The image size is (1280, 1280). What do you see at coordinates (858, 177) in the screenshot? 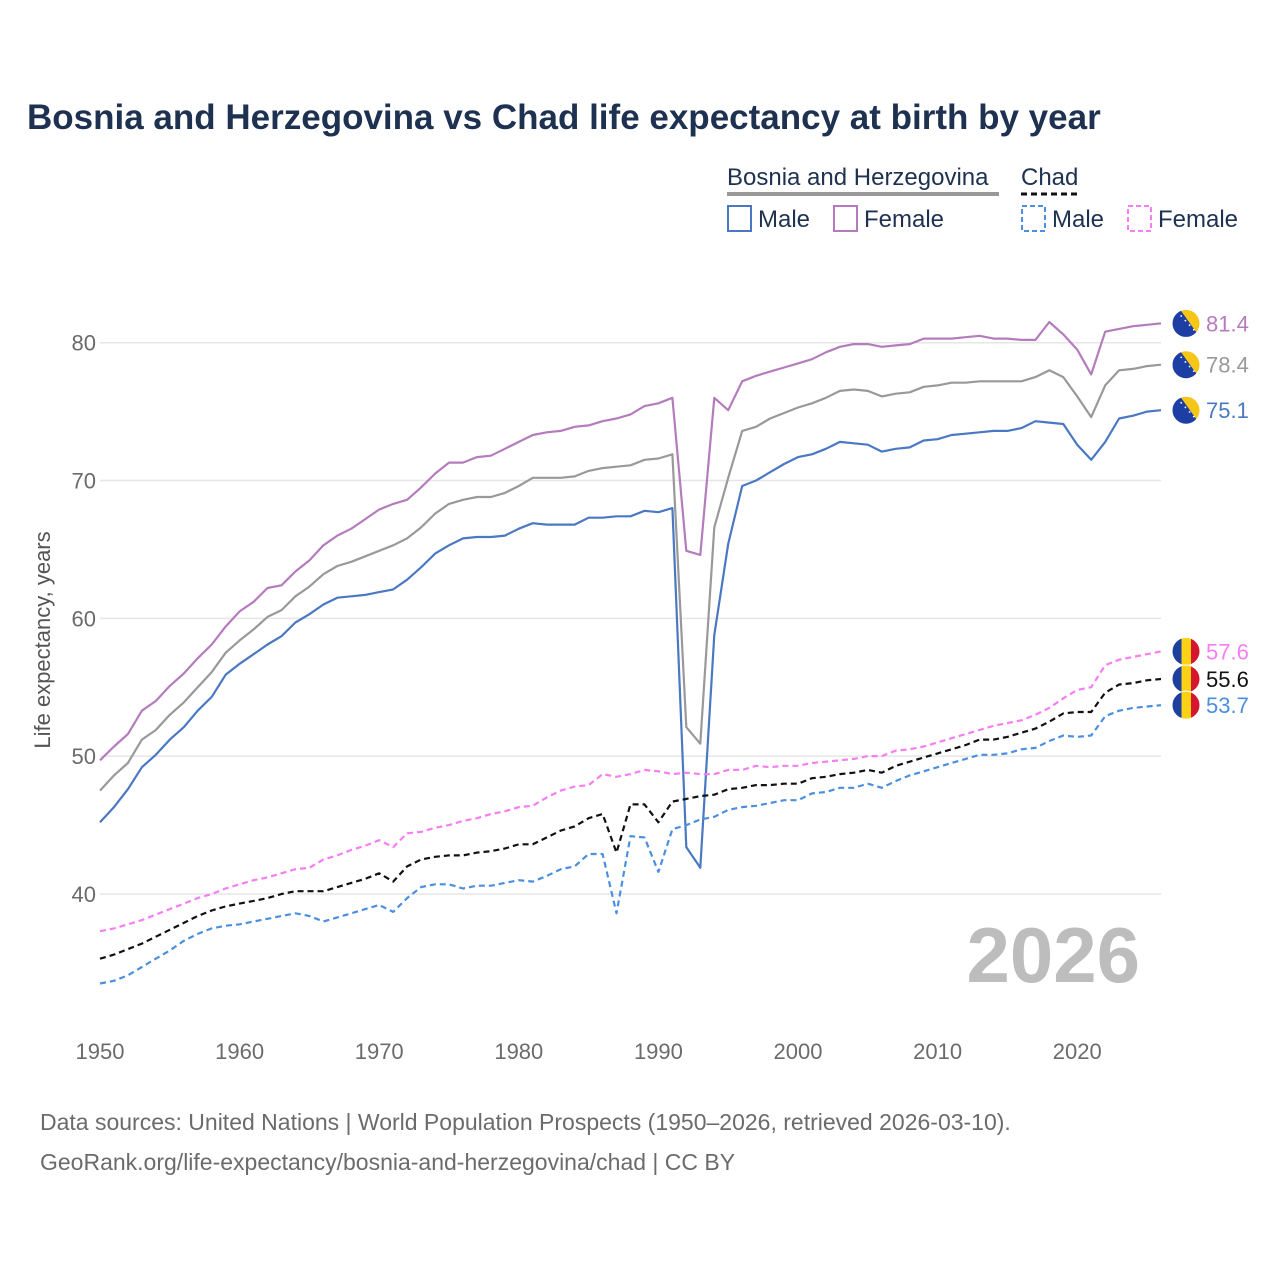
I see `legend-country-bosnia: Bosnia and Herzegovina` at bounding box center [858, 177].